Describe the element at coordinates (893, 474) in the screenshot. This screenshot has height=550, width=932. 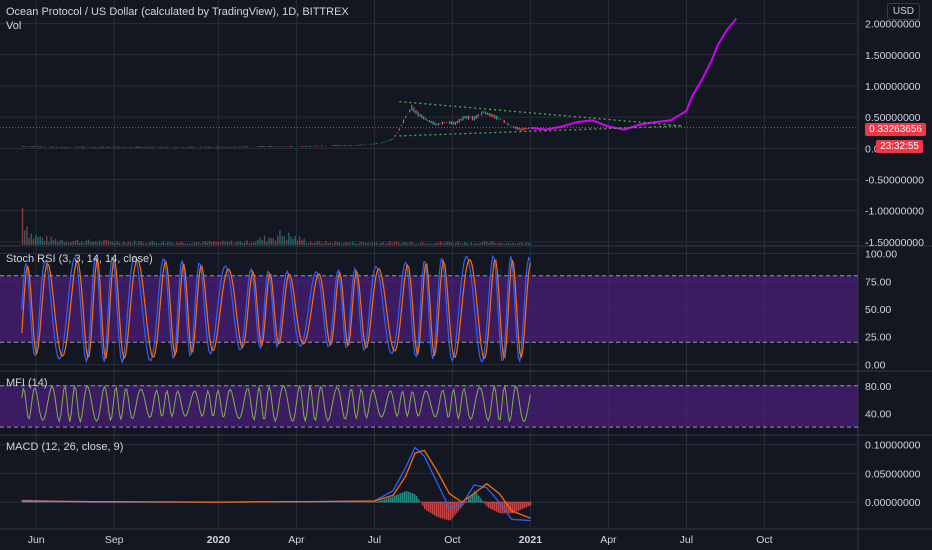
I see `macd-axis-tick-label: 0.05000000` at that location.